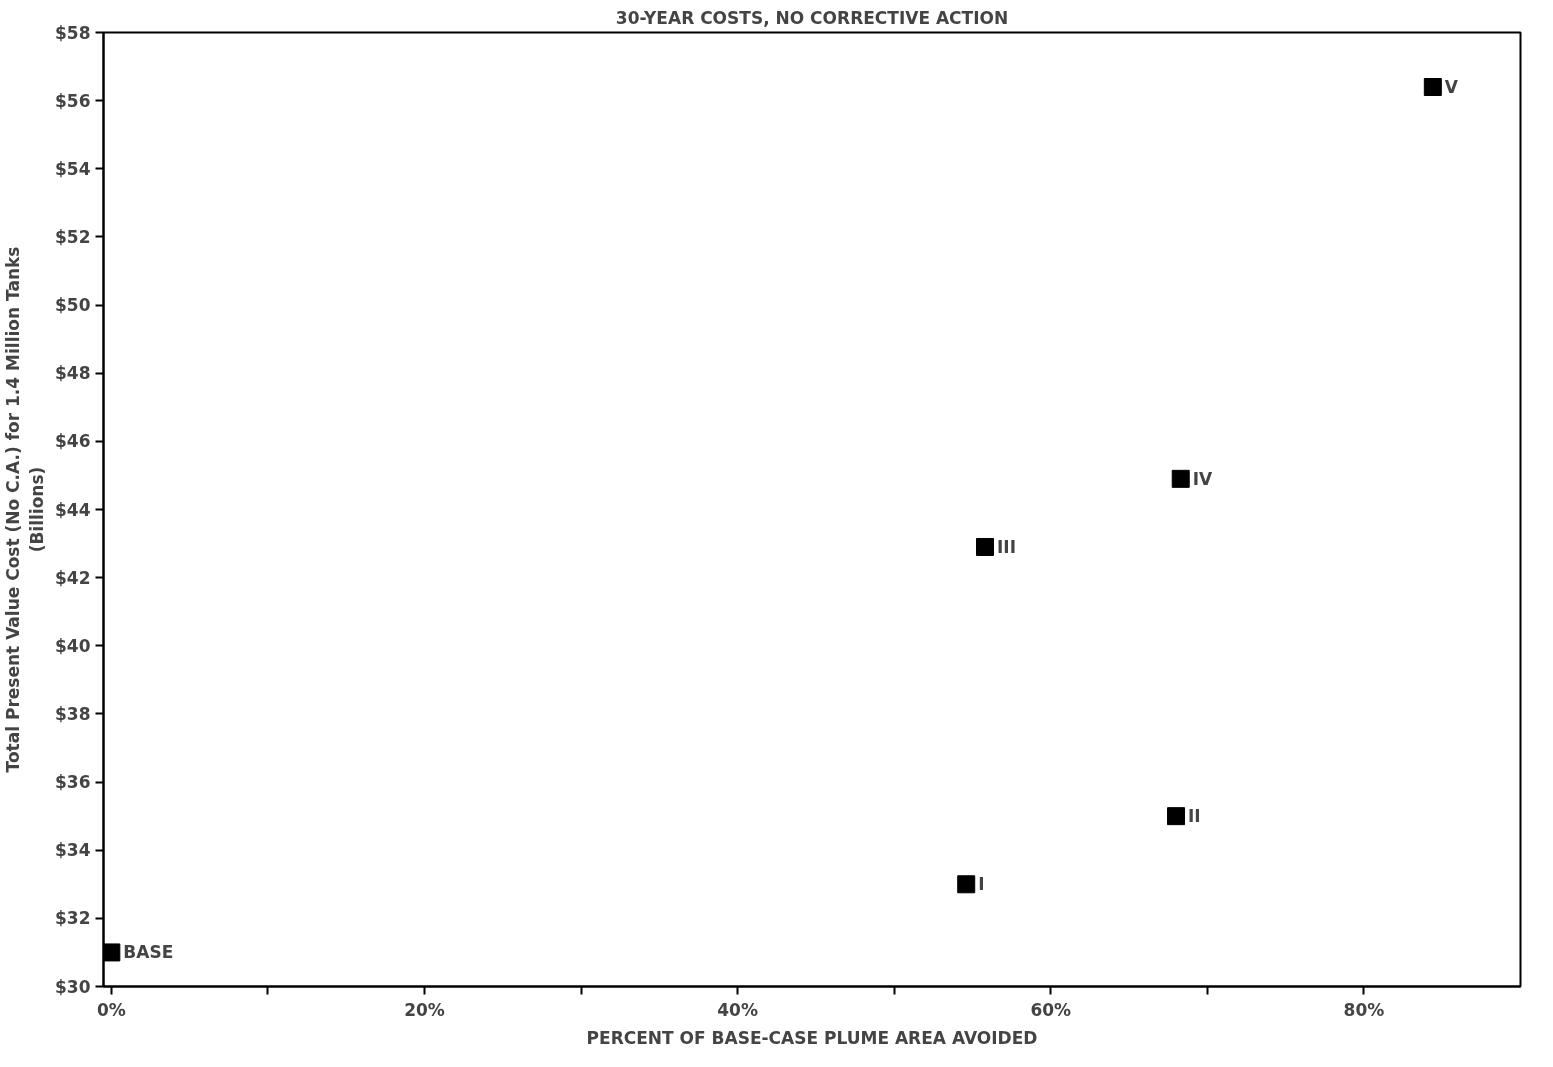 The image size is (1553, 1067). What do you see at coordinates (1051, 1009) in the screenshot?
I see `x-tick-label: 60%` at bounding box center [1051, 1009].